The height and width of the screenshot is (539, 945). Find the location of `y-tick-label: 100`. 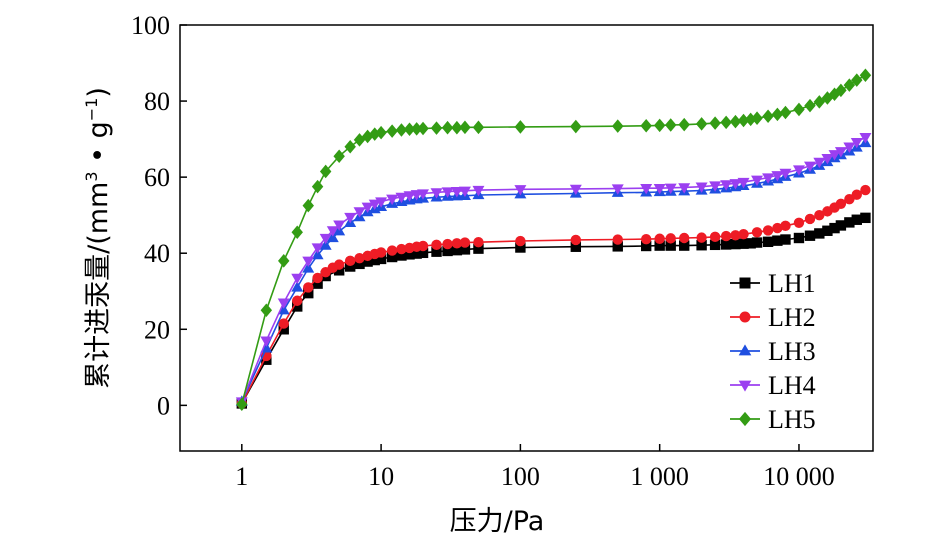

y-tick-label: 100 is located at coordinates (150, 25).